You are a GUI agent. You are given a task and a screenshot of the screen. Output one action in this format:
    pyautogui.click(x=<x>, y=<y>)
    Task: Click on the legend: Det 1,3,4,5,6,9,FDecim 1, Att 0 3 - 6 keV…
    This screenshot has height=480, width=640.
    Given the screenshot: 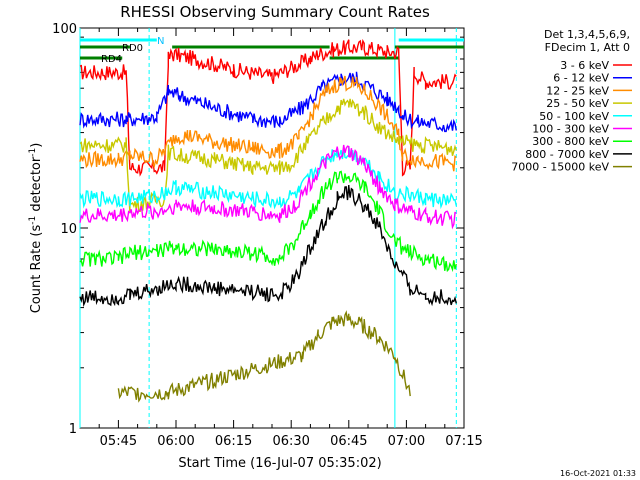 What is the action you would take?
    pyautogui.click(x=571, y=101)
    